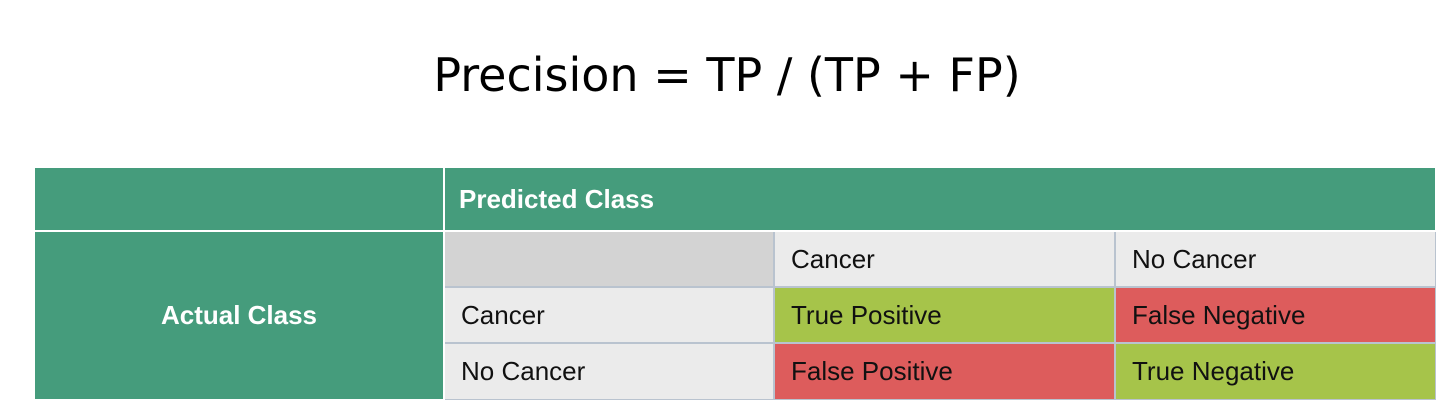 This screenshot has height=415, width=1454. What do you see at coordinates (239, 199) in the screenshot?
I see `matrix-corner-header` at bounding box center [239, 199].